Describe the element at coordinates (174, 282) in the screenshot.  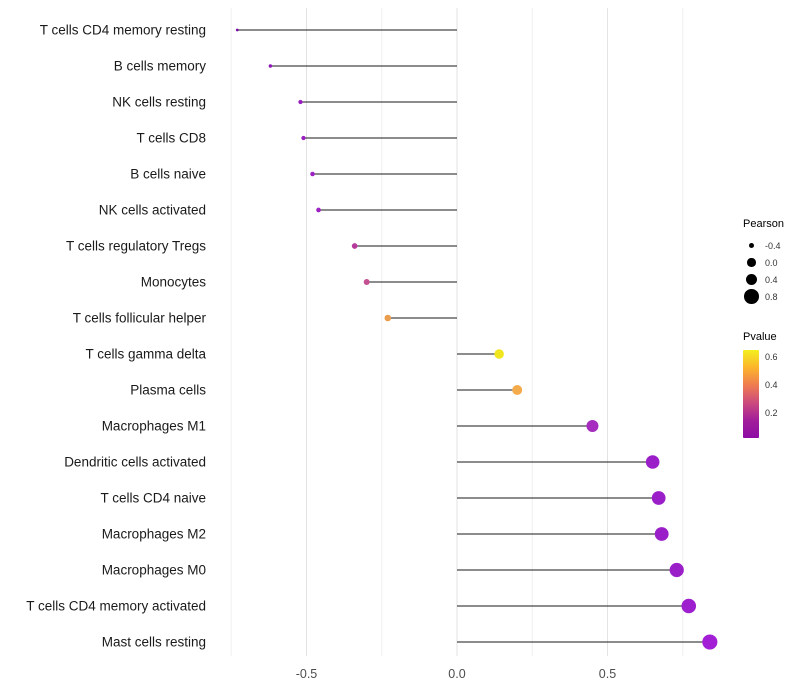
I see `category-label: Monocytes` at that location.